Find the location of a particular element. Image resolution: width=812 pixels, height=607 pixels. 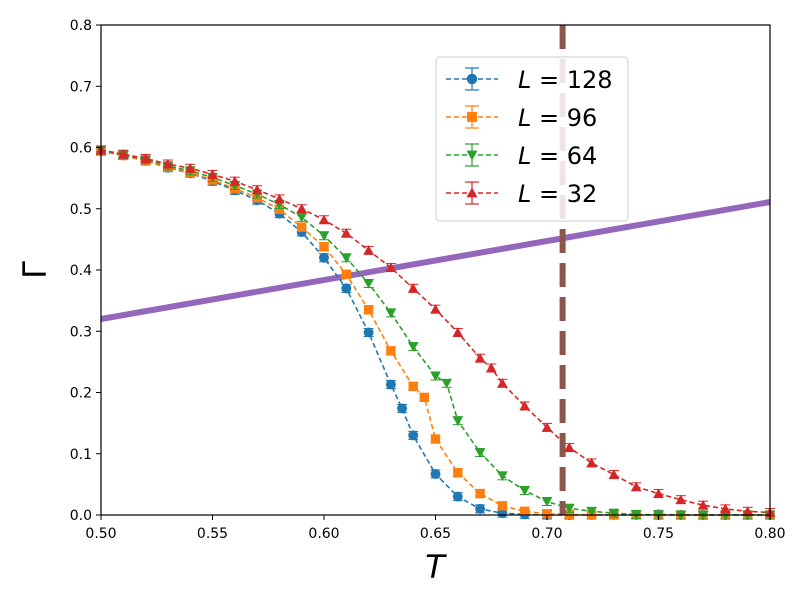

y-tick-label: 0.3 is located at coordinates (81, 332).